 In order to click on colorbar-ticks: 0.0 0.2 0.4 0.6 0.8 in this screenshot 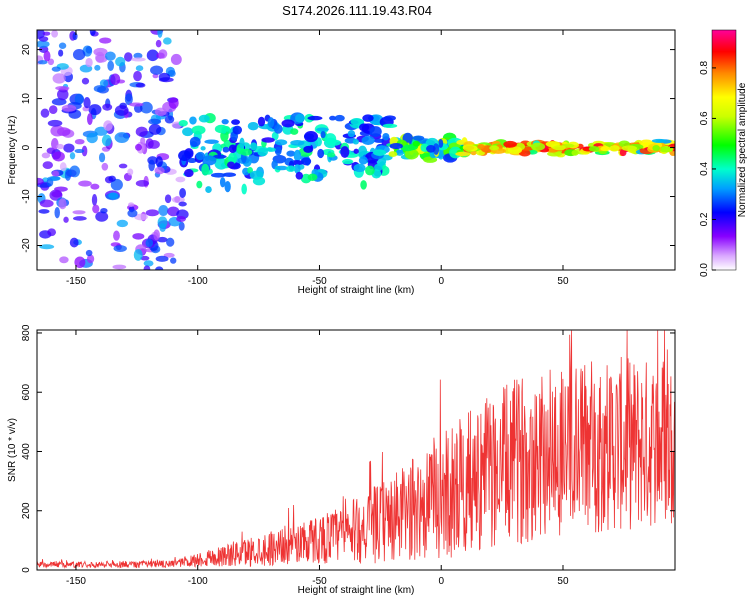, I will do `click(707, 169)`.